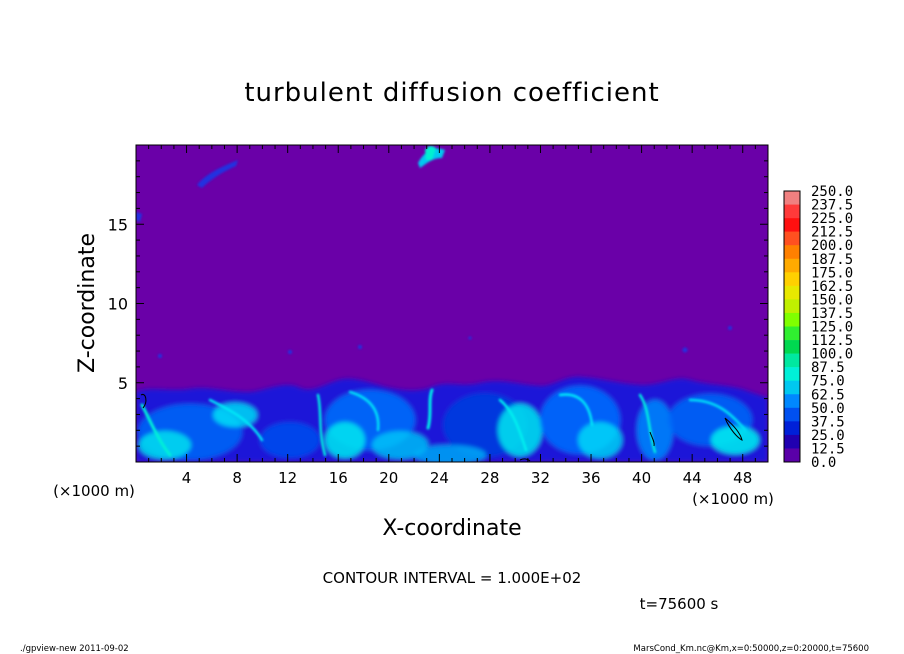  Describe the element at coordinates (832, 192) in the screenshot. I see `colorbar-label: 250.0` at that location.